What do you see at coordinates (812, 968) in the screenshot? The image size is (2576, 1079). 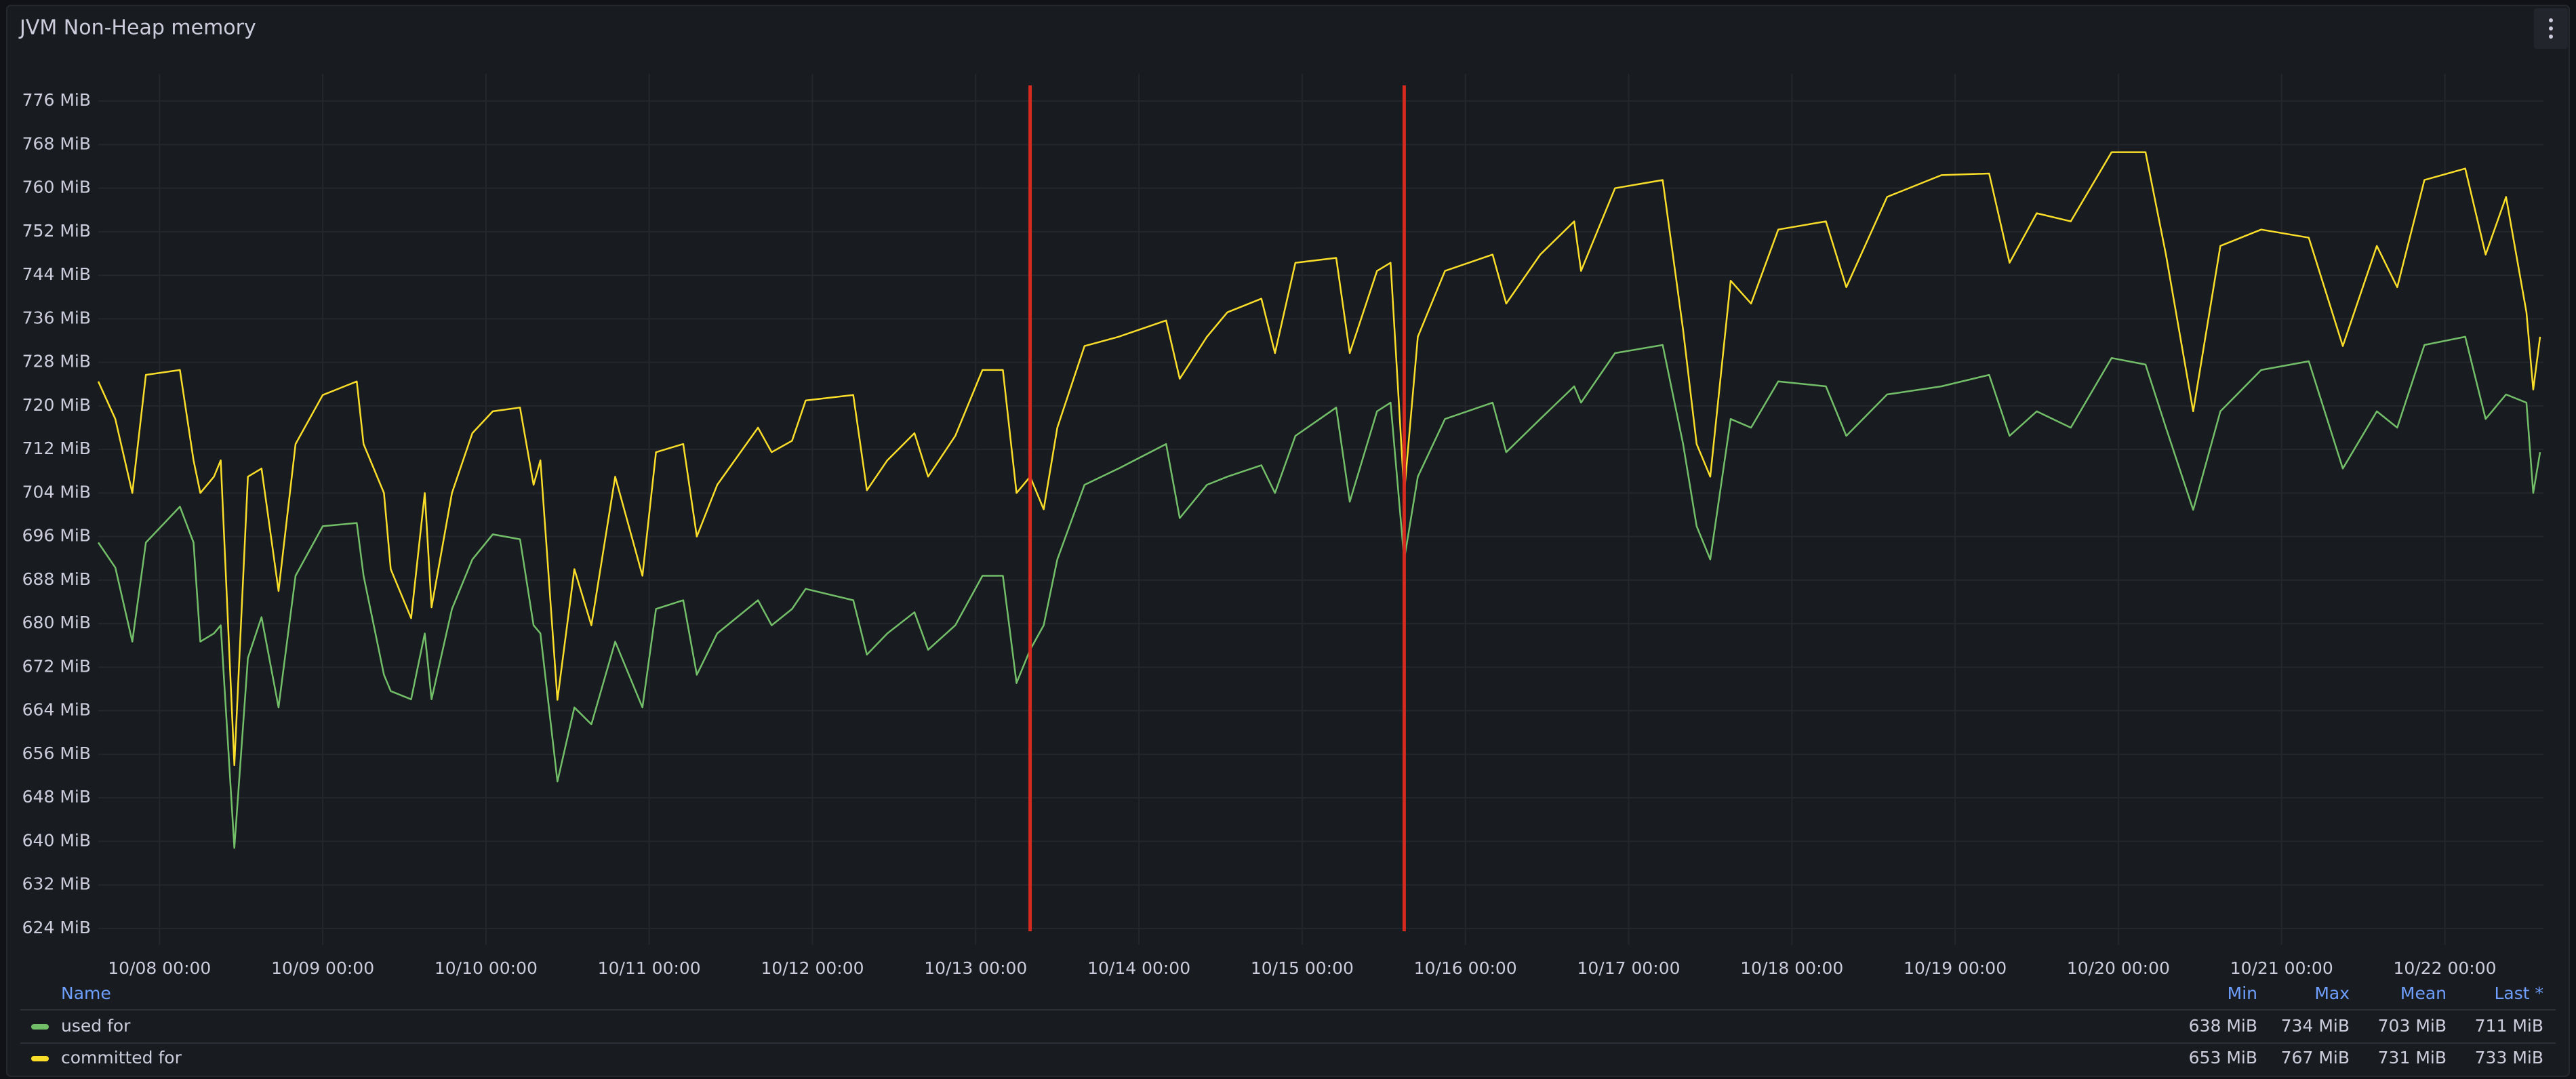 I see `x-tick-label: 10/12 00:00` at bounding box center [812, 968].